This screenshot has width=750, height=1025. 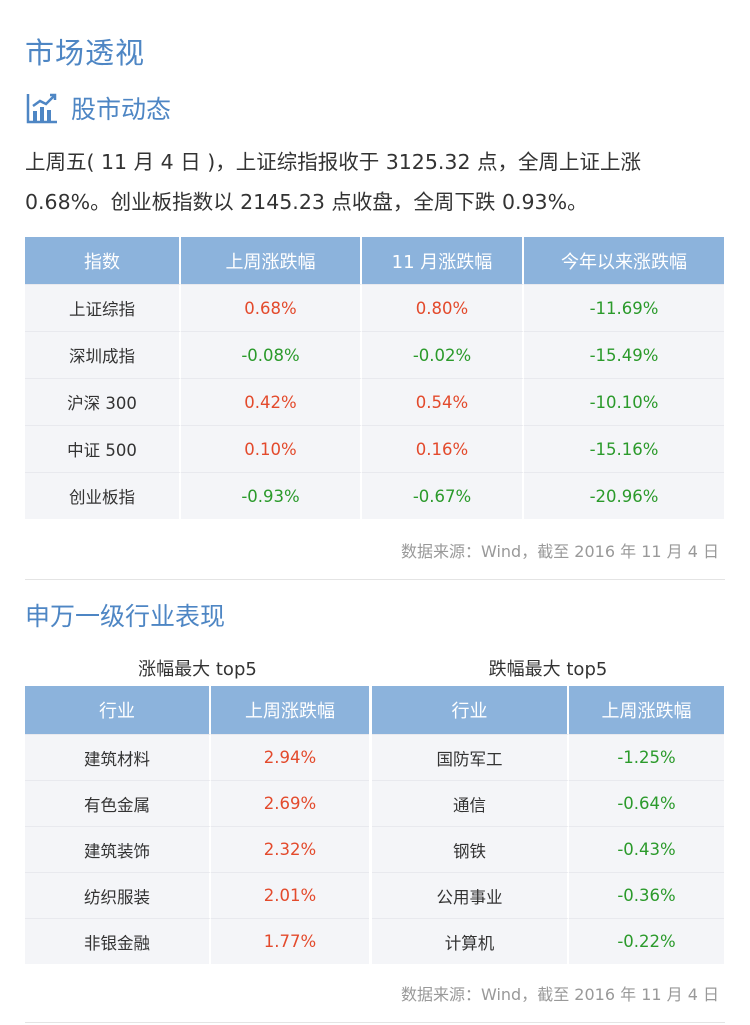 I want to click on table-row: 非银金融 1.77%, so click(x=197, y=941).